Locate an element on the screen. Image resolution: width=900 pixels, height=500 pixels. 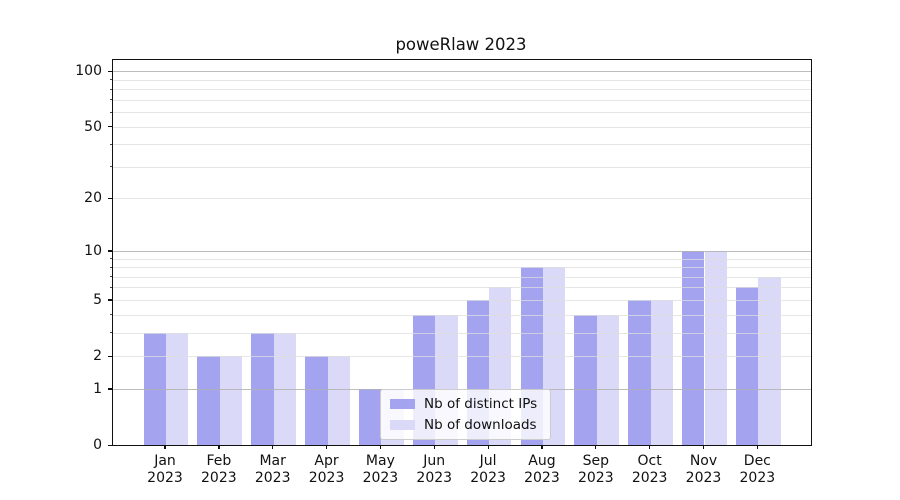
x-tick-mark-aug is located at coordinates (542, 447).